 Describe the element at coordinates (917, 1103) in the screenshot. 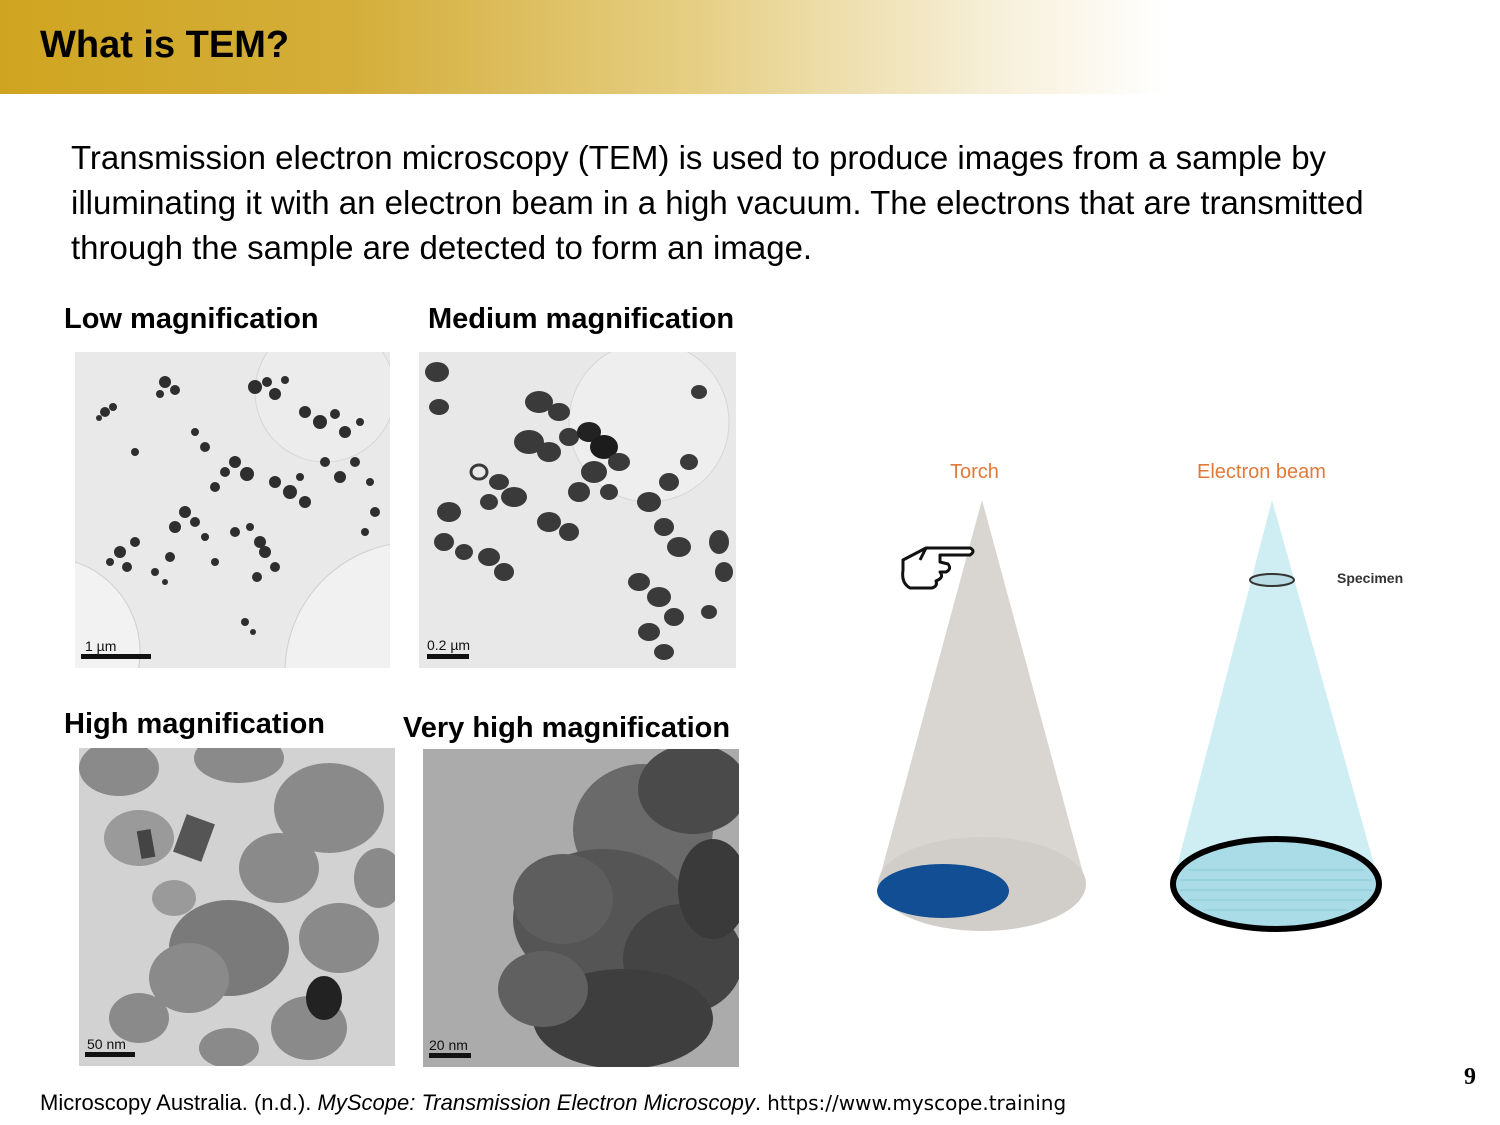

I see `citation-url: https://www.myscope.training` at that location.